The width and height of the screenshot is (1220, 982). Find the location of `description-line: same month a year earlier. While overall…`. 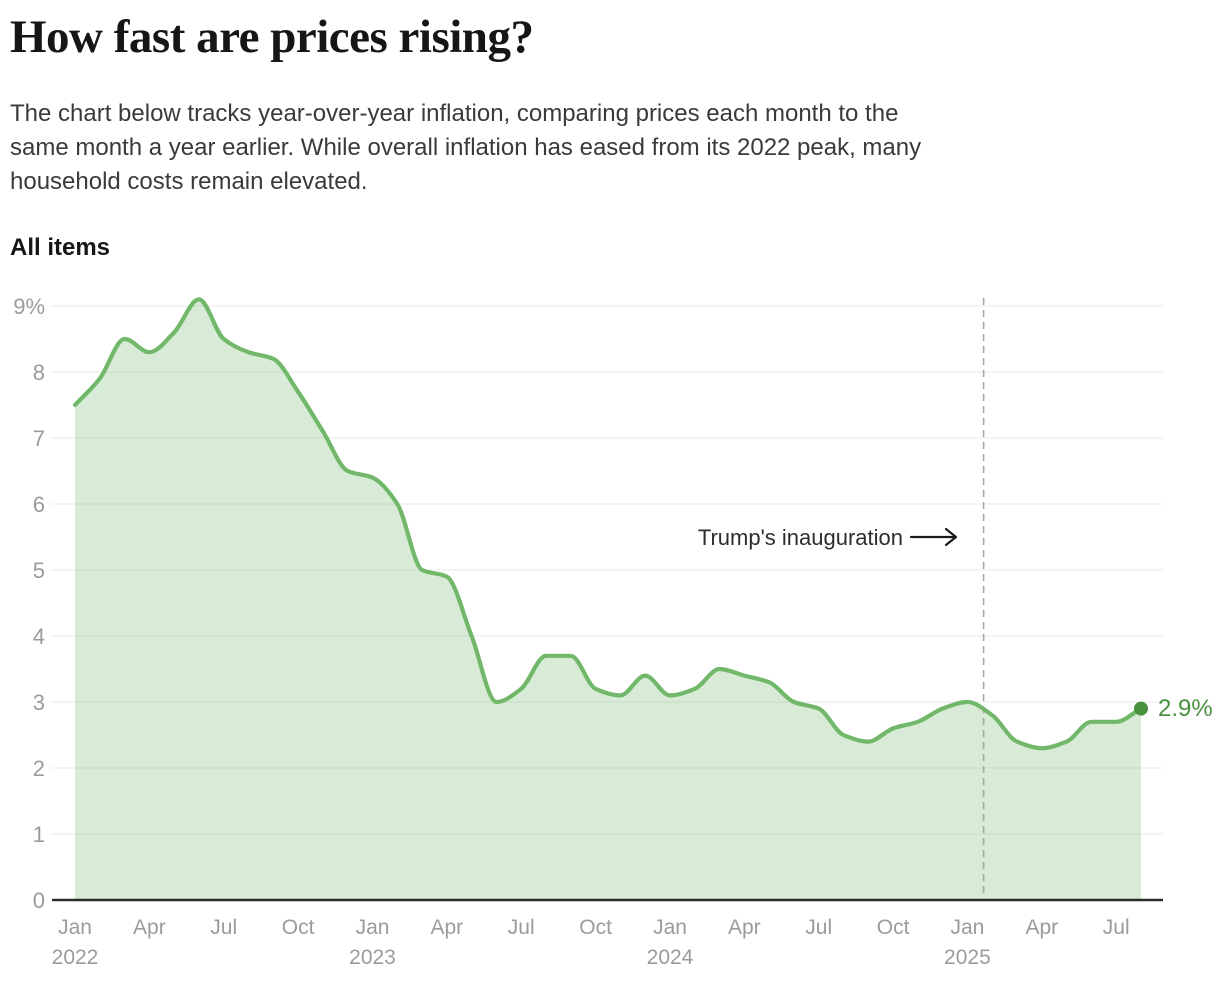

description-line: same month a year earlier. While overall… is located at coordinates (466, 147).